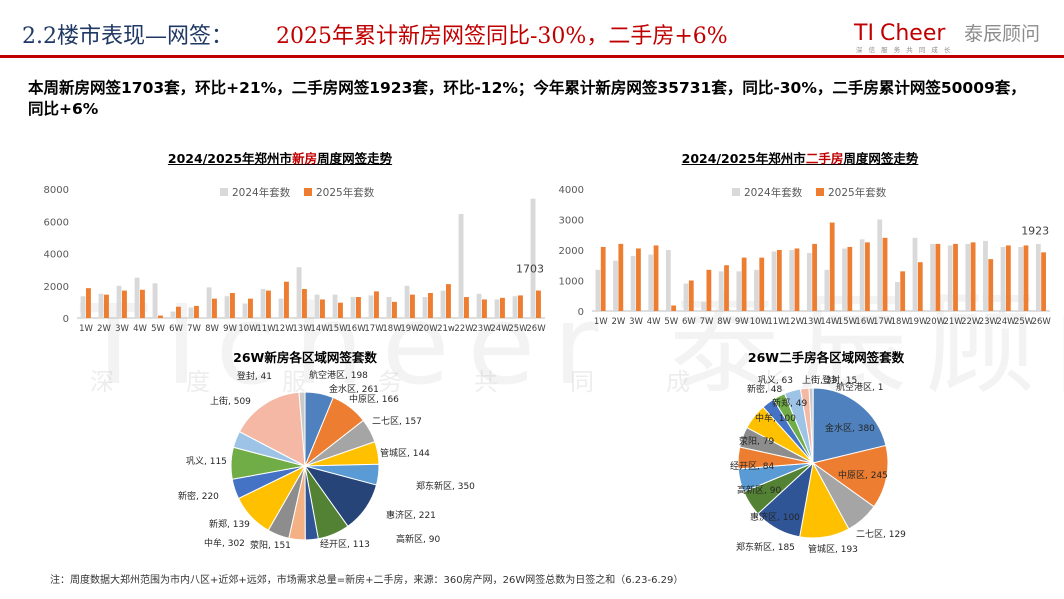 The image size is (1064, 599). Describe the element at coordinates (839, 380) in the screenshot. I see `pie-label: 登封, 15` at that location.